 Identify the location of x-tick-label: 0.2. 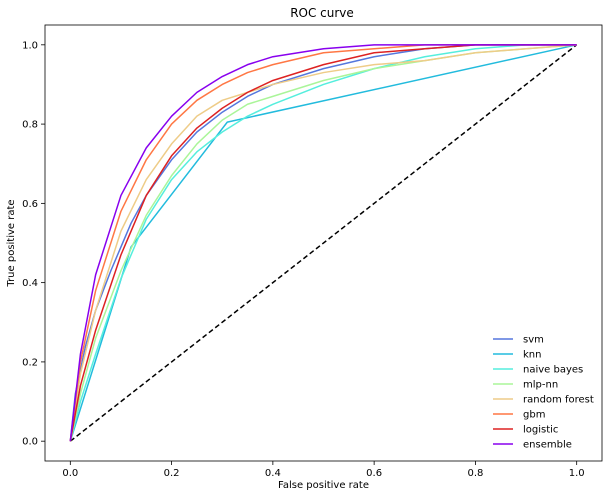
(172, 473).